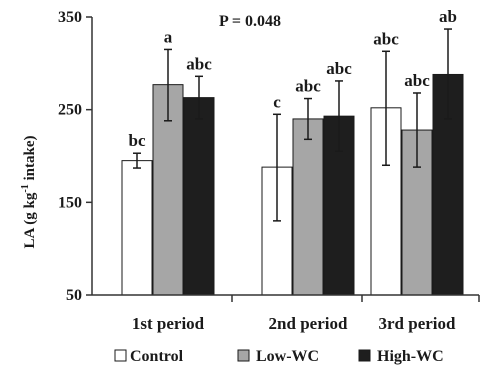  What do you see at coordinates (137, 140) in the screenshot?
I see `significance-letter: bc` at bounding box center [137, 140].